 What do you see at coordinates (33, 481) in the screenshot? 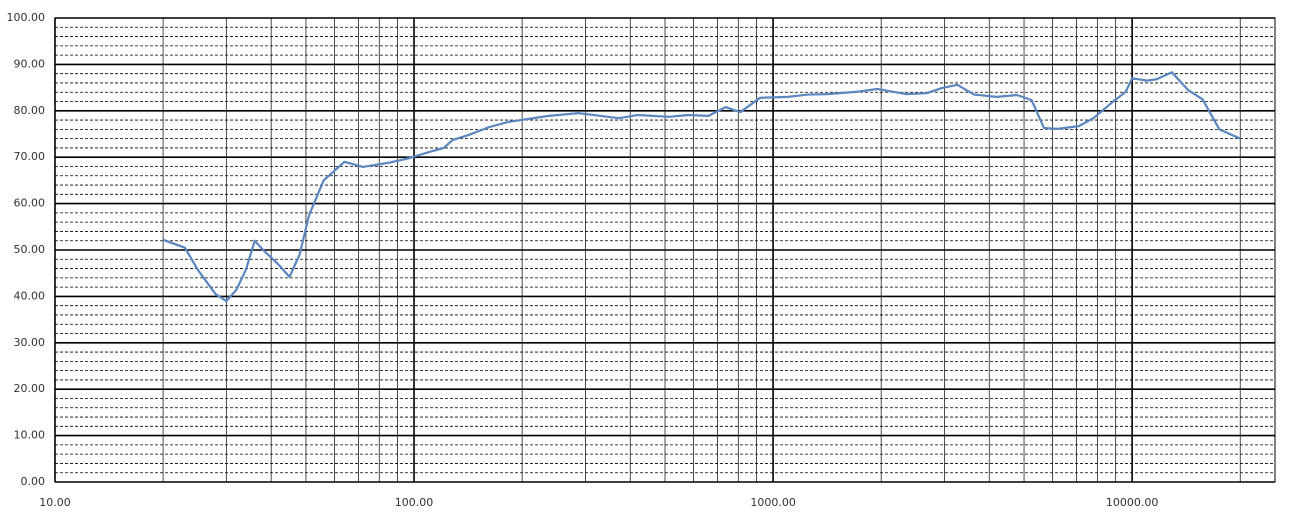
I see `y-tick-label: 0.00` at bounding box center [33, 481].